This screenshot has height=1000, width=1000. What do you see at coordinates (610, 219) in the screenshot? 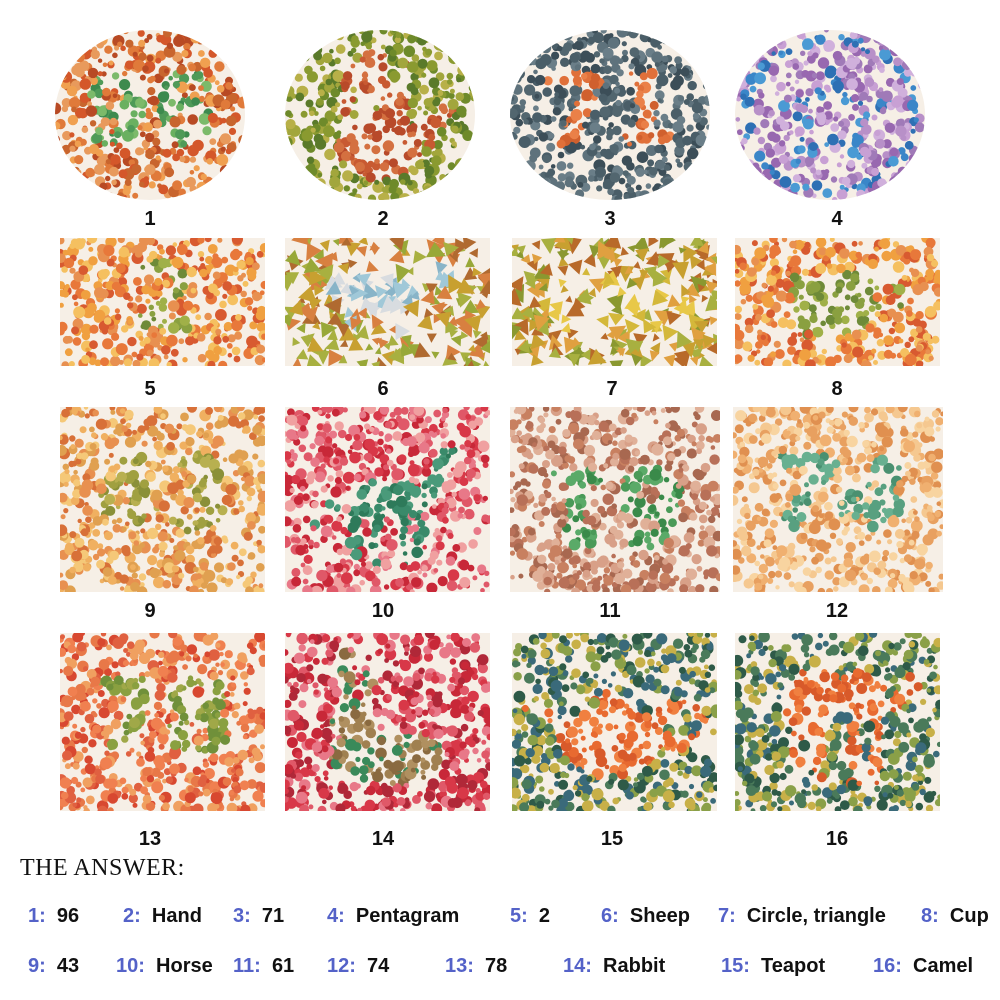
I see `plate-number-label: 3` at bounding box center [610, 219].